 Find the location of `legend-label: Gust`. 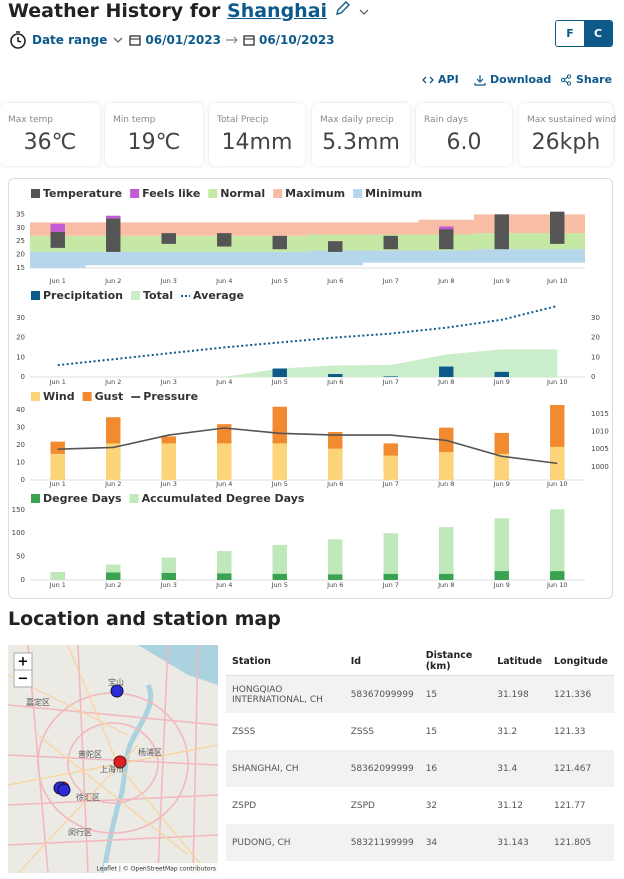

legend-label: Gust is located at coordinates (109, 396).